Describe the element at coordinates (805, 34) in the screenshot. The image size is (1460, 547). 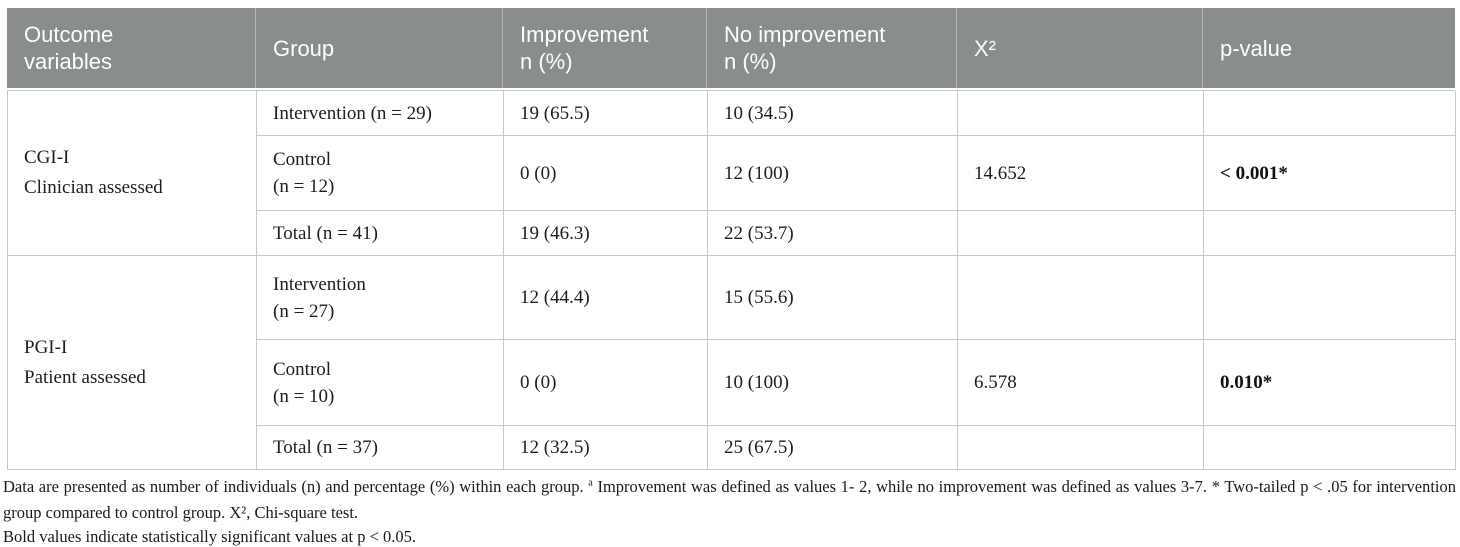
I see `header-text-line: No improvement` at that location.